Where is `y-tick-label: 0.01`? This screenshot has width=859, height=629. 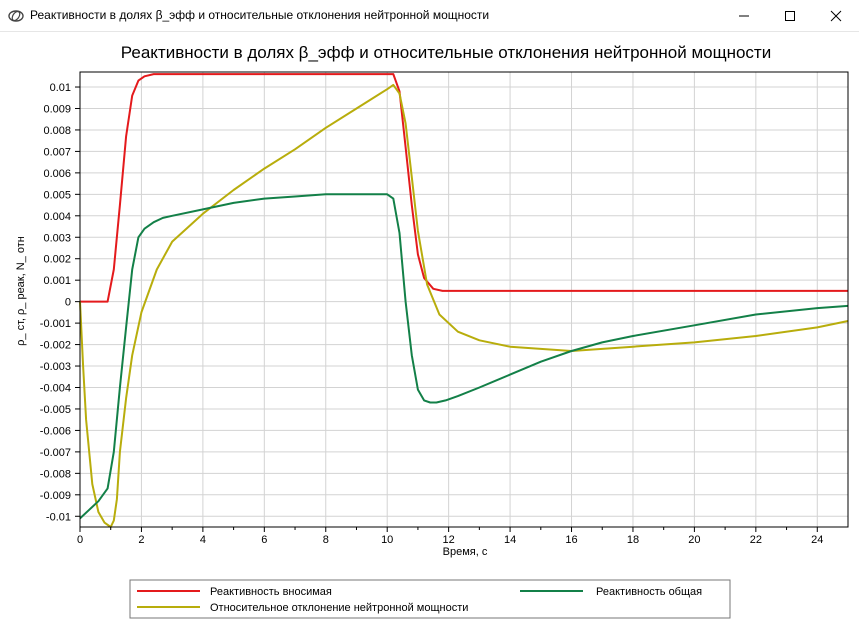 y-tick-label: 0.01 is located at coordinates (60, 88).